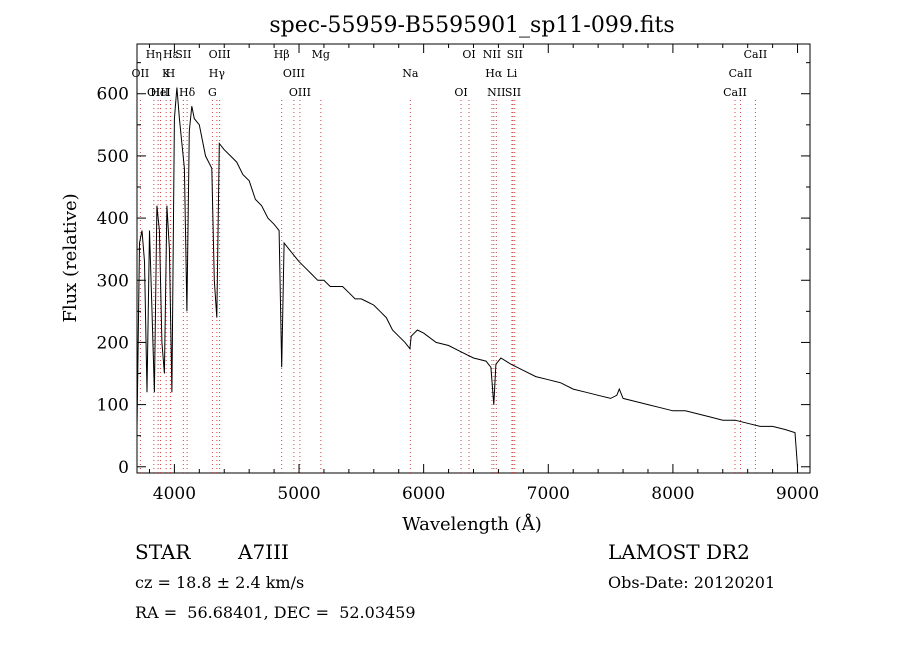 This screenshot has width=900, height=650. Describe the element at coordinates (220, 582) in the screenshot. I see `redshift-text: cz = 18.8 ± 2.4 km/s` at that location.